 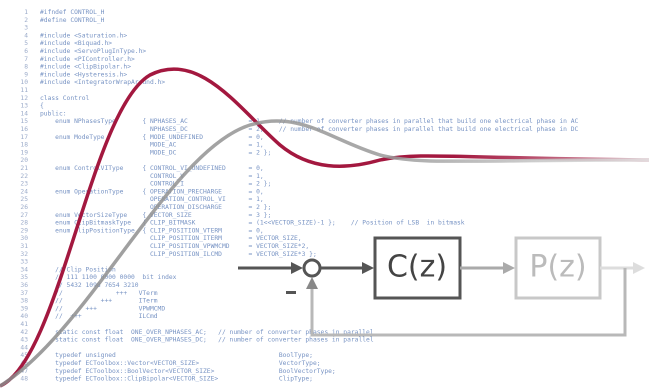 I want to click on line-number: 27, so click(x=24, y=215).